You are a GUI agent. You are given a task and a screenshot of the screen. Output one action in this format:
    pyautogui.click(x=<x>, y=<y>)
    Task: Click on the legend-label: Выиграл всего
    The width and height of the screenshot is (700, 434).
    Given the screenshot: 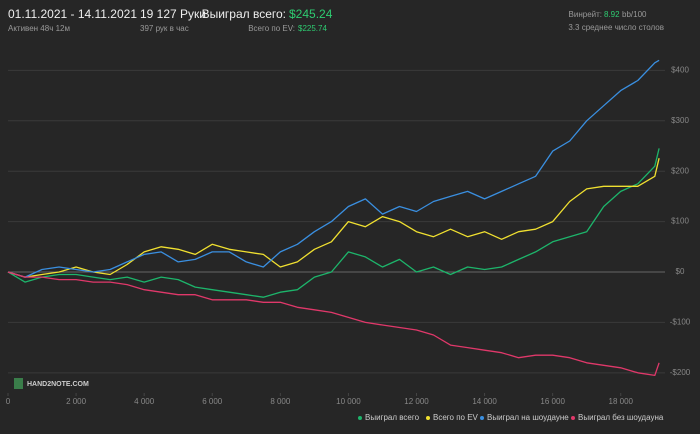 What is the action you would take?
    pyautogui.click(x=392, y=417)
    